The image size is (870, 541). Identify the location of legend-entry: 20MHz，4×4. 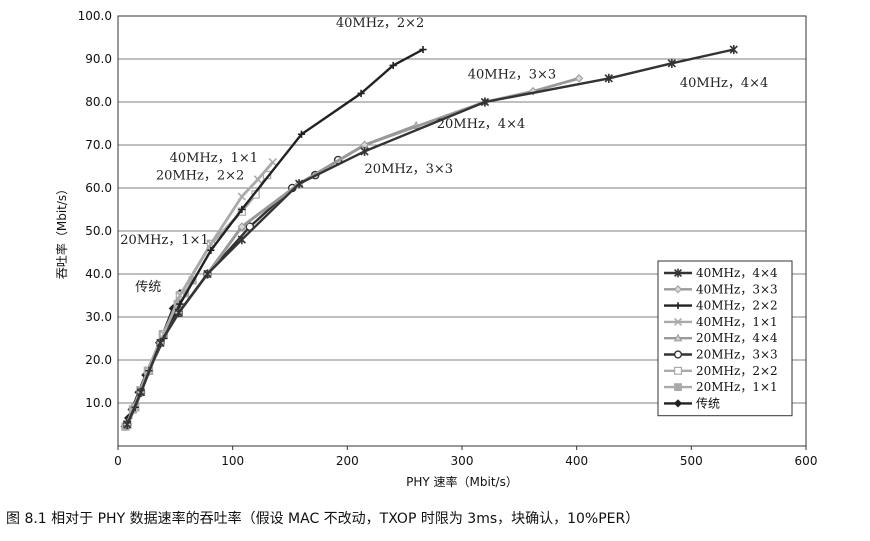
(721, 338).